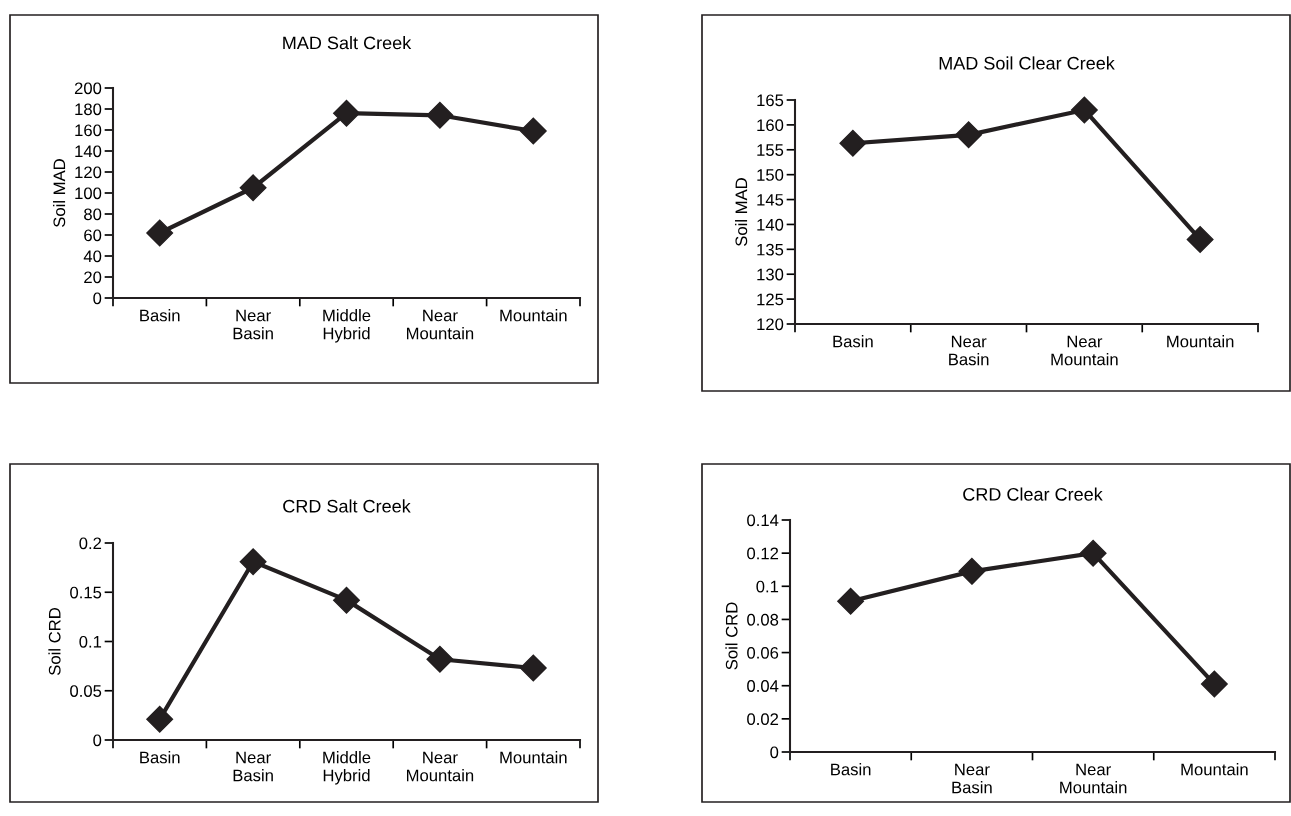  Describe the element at coordinates (88, 88) in the screenshot. I see `y-tick-label: 200` at that location.